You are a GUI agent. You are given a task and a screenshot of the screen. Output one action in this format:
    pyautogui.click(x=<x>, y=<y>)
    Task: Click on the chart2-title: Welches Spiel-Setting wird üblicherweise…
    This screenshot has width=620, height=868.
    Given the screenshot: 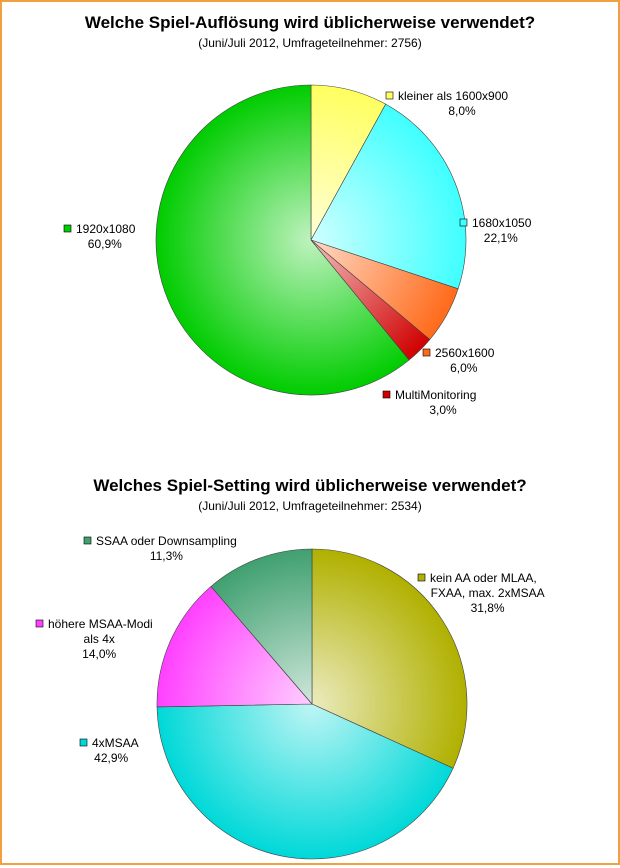 What is the action you would take?
    pyautogui.click(x=309, y=485)
    